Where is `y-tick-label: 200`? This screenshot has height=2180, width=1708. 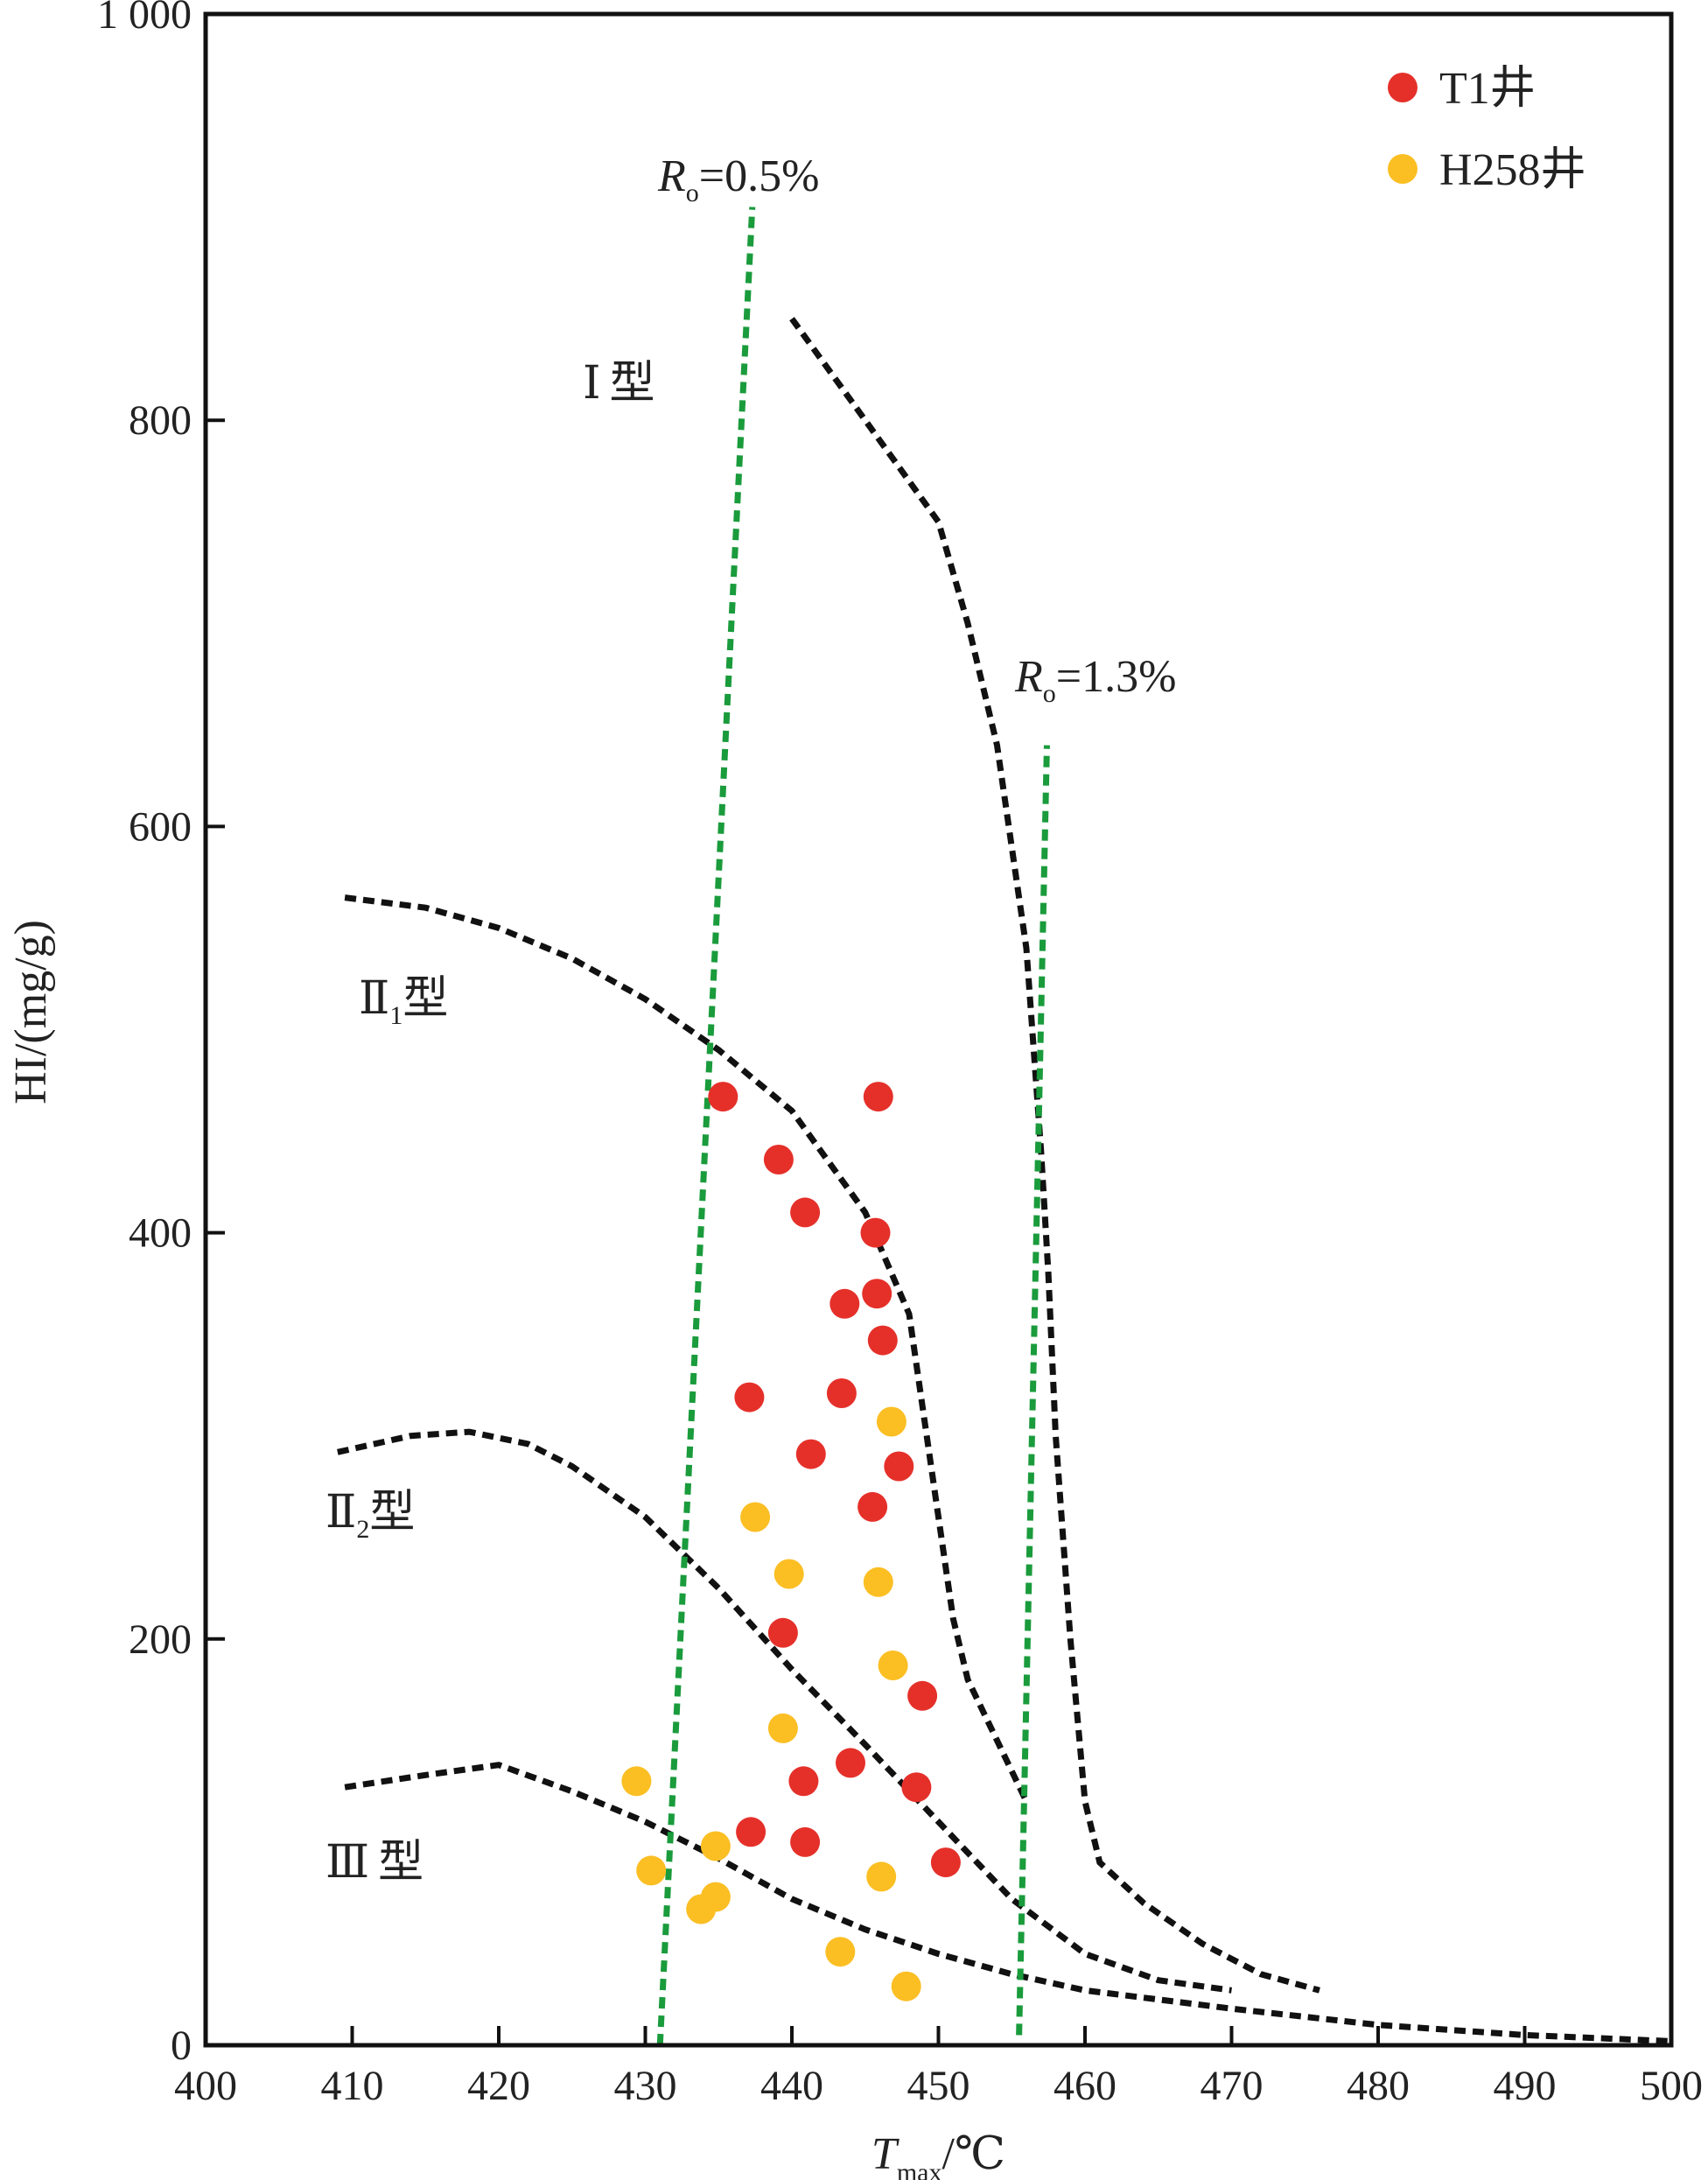 y-tick-label: 200 is located at coordinates (160, 1639).